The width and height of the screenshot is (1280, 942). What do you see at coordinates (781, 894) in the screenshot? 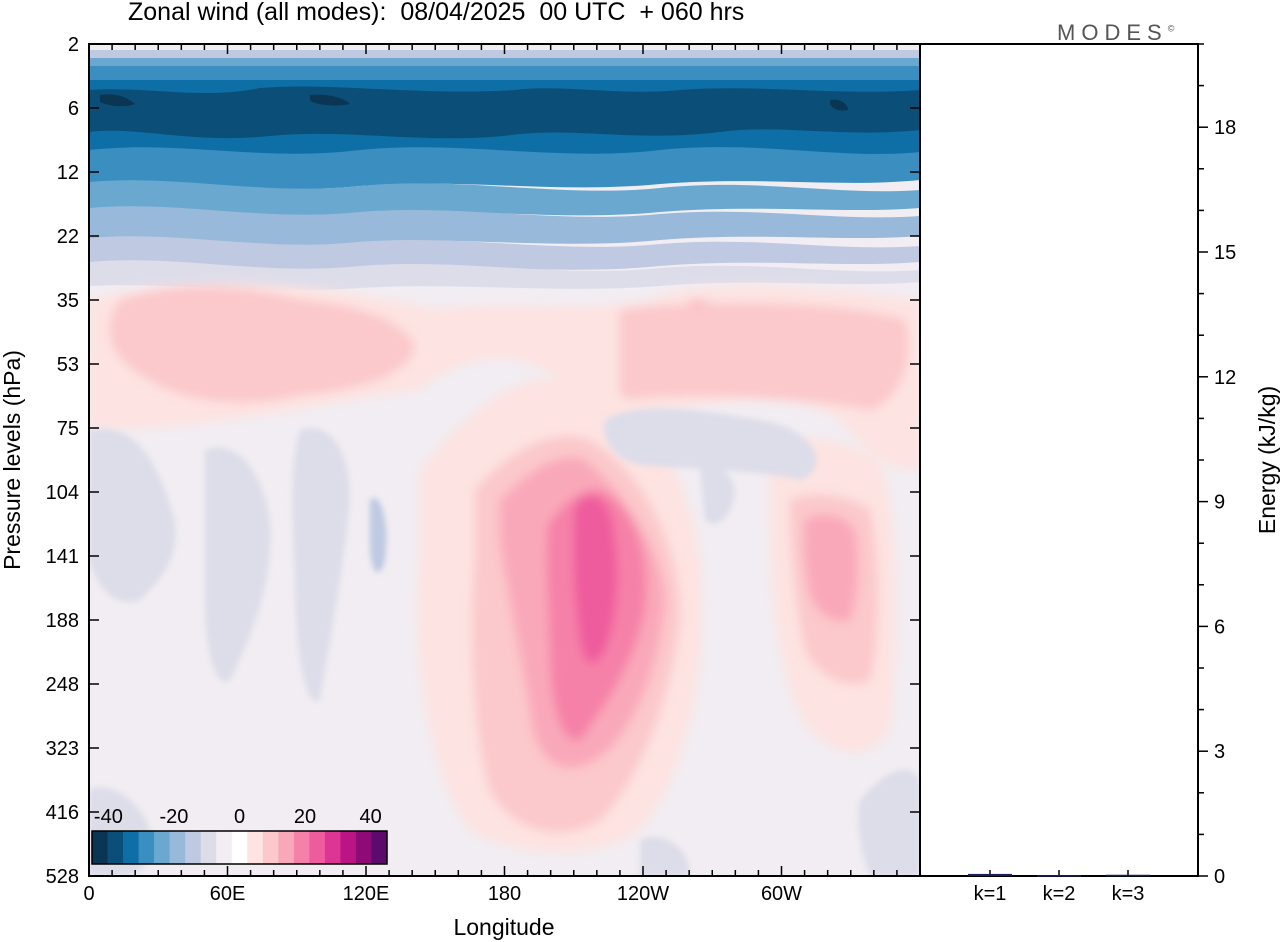
I see `x-tick-label: 60W` at bounding box center [781, 894].